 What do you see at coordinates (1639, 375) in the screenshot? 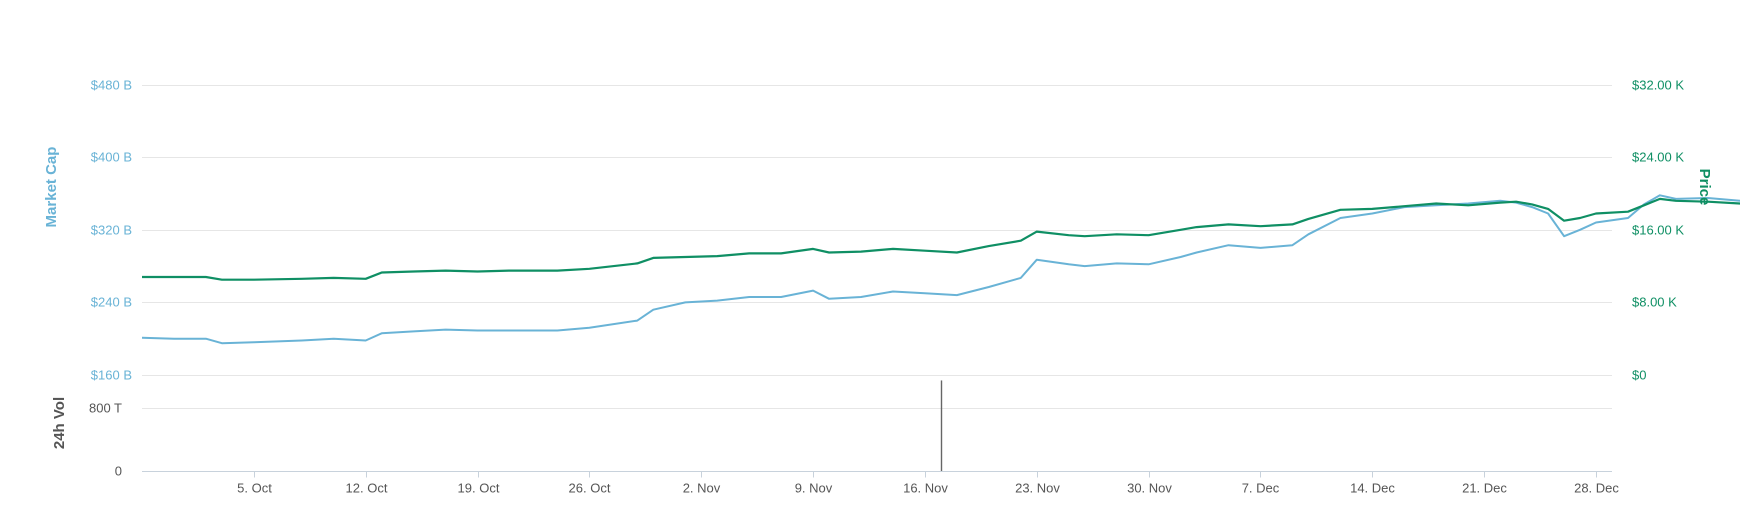
I see `y-right-tick-label: $0` at bounding box center [1639, 375].